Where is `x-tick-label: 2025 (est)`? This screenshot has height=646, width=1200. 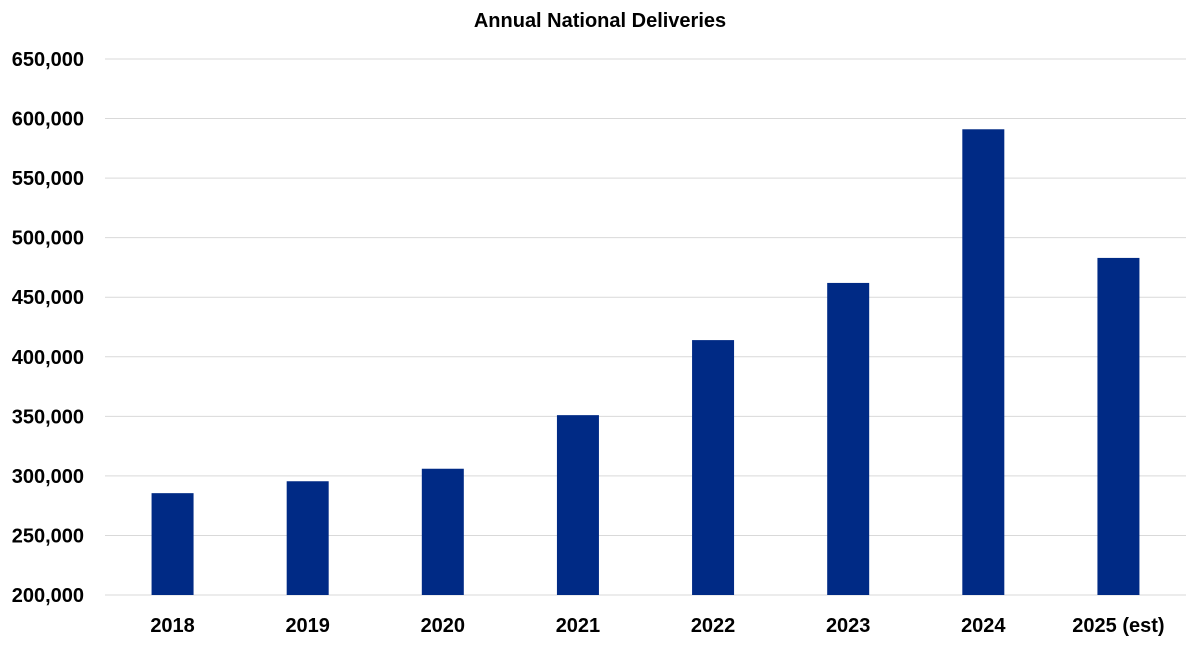
x-tick-label: 2025 (est) is located at coordinates (1118, 626).